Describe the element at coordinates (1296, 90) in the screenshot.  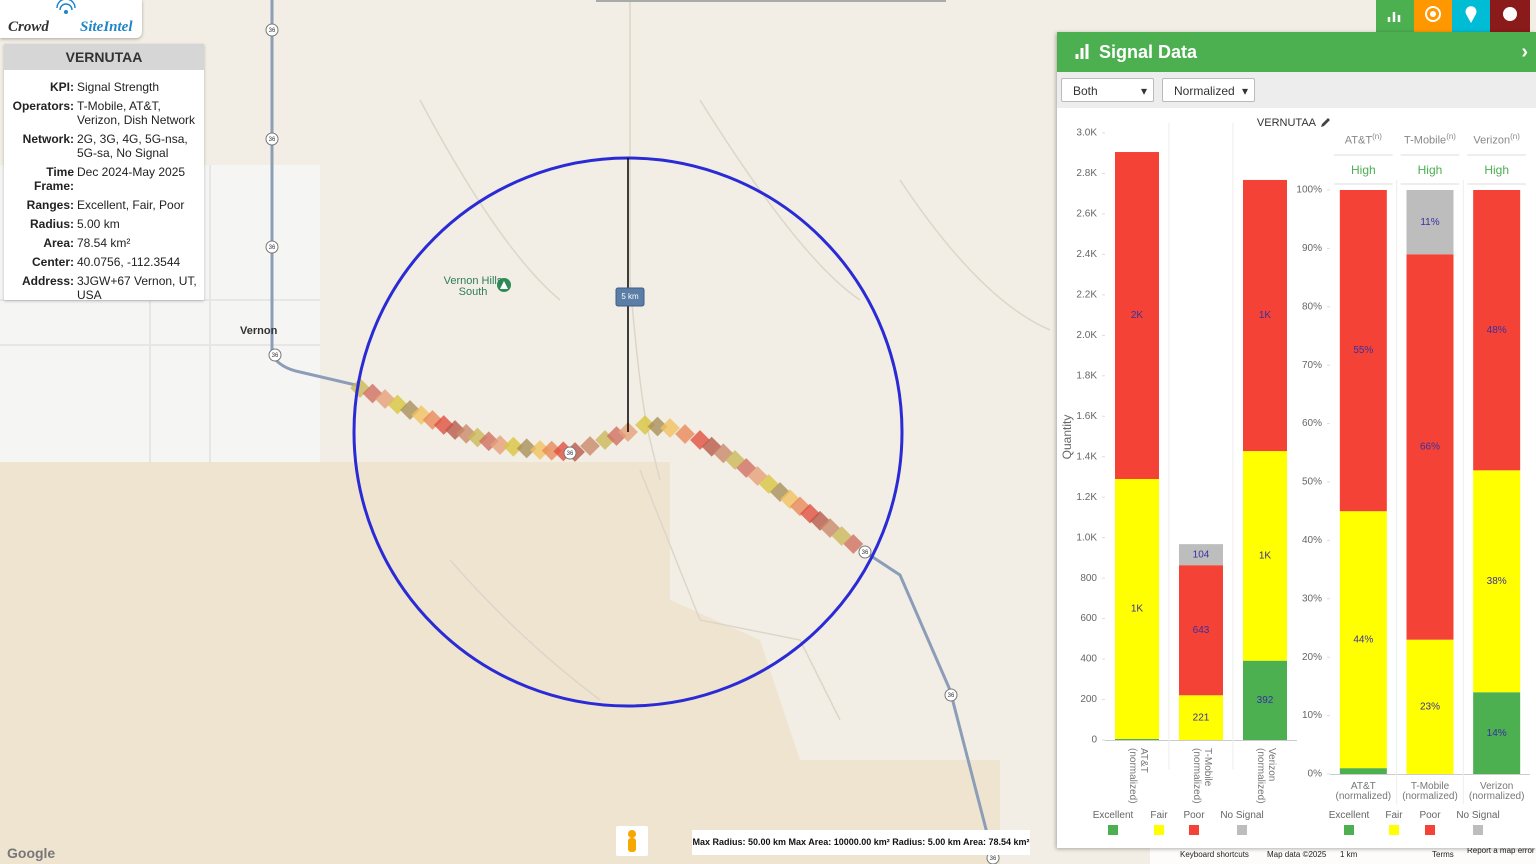
I see `filter-bar: Both Normalized` at that location.